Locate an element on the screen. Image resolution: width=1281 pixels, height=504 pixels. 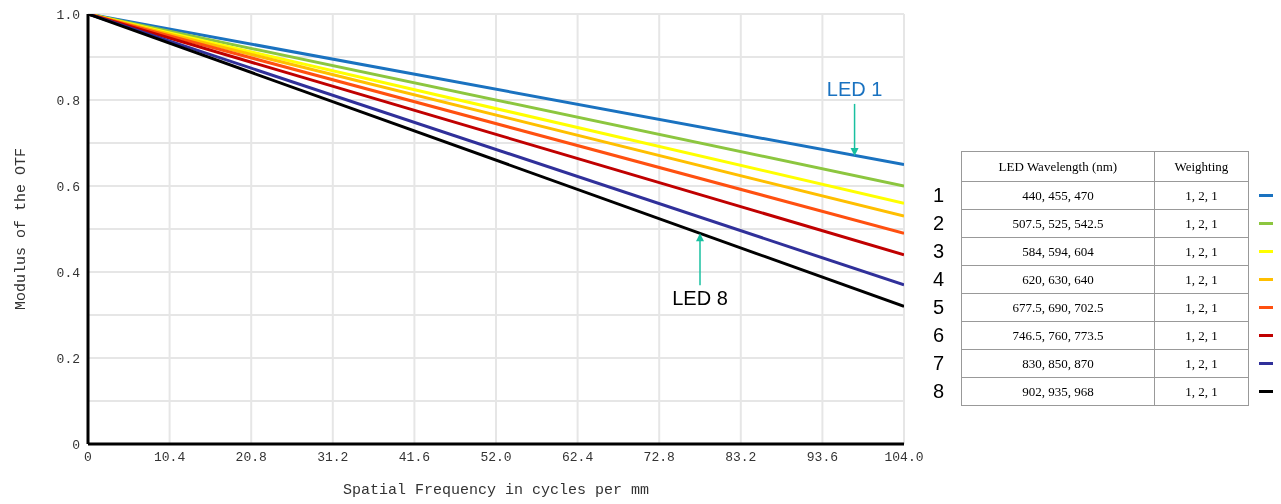
y-tick-label: 0.2 is located at coordinates (68, 359).